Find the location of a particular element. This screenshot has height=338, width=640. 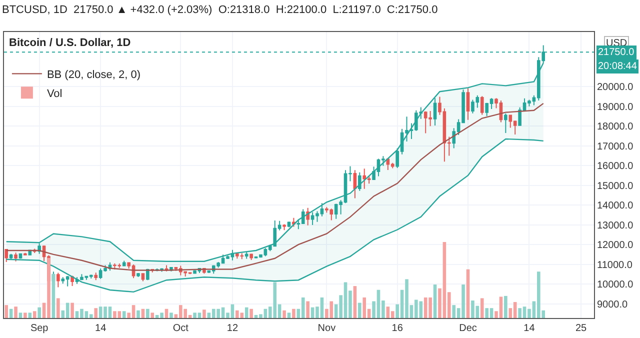

y-tick-label: 14000.0 is located at coordinates (615, 206).